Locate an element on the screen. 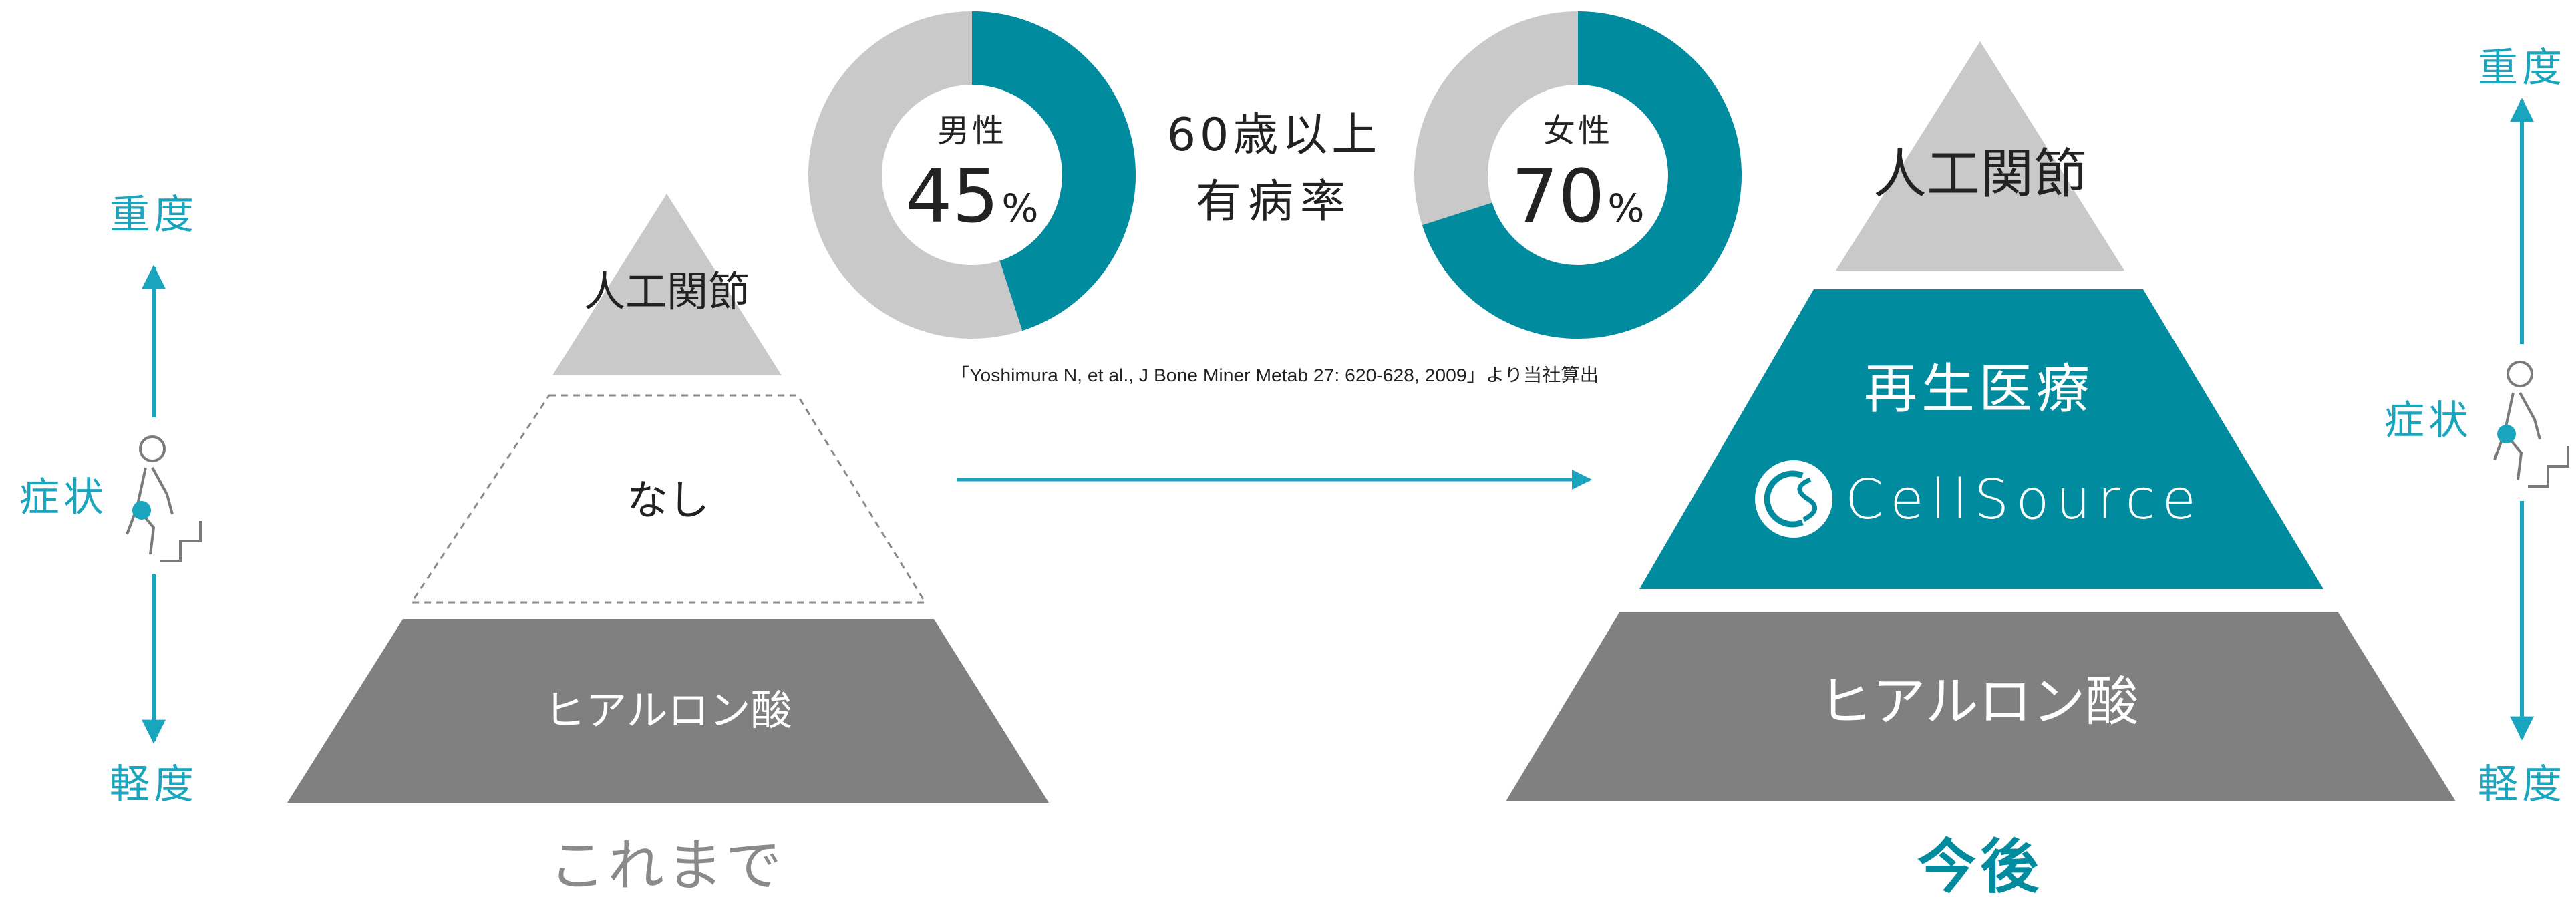 The height and width of the screenshot is (897, 2576). male-value-text: 45% is located at coordinates (971, 196).